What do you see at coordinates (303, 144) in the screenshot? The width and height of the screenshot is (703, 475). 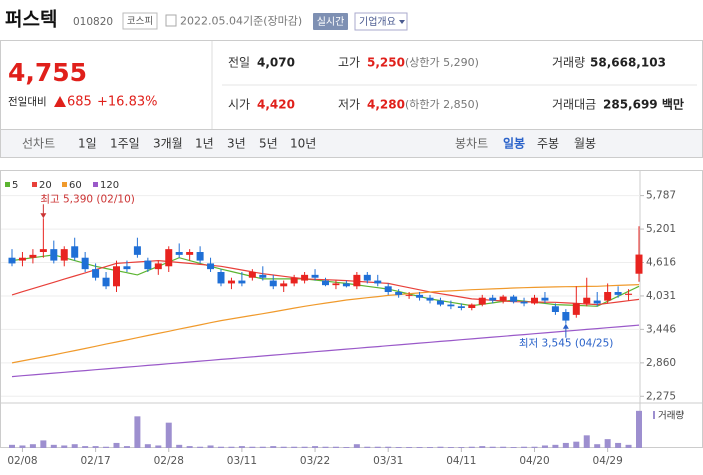 I see `tab: 10년` at bounding box center [303, 144].